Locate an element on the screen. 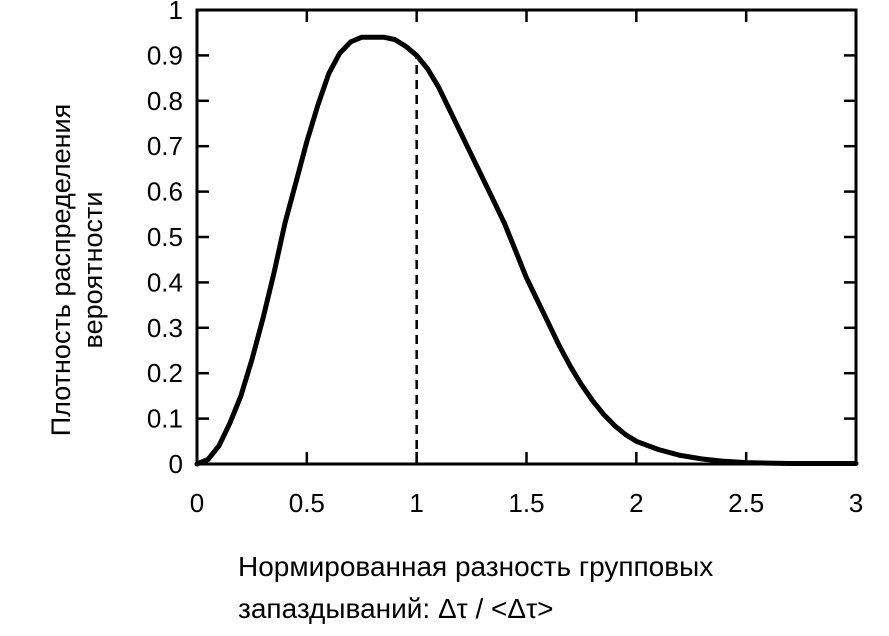 This screenshot has height=636, width=889. y-tick-label: 0.4 is located at coordinates (165, 282).